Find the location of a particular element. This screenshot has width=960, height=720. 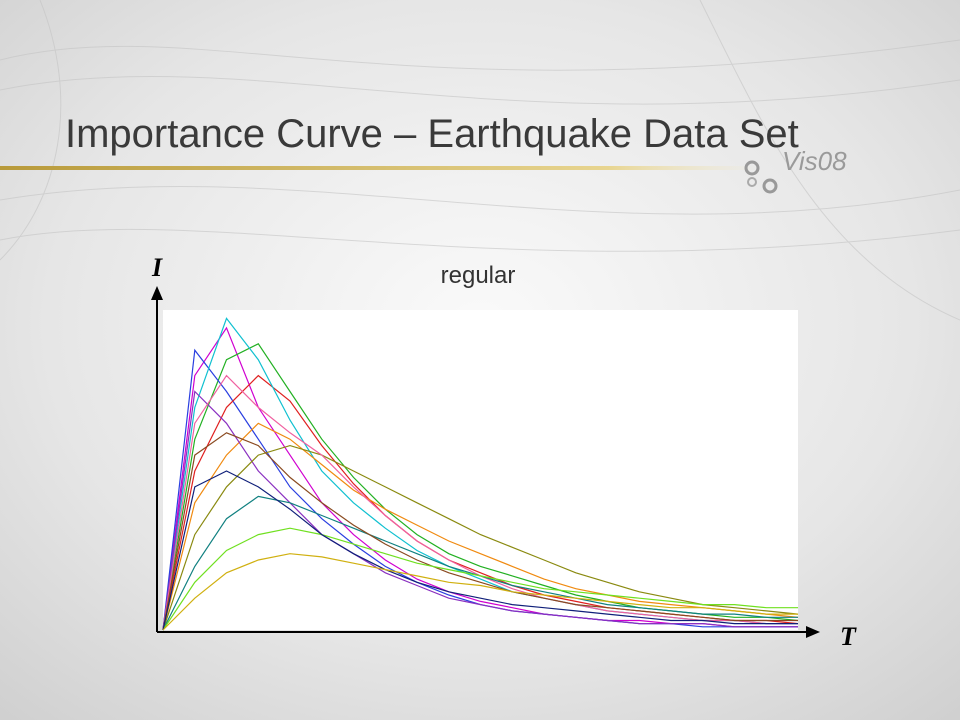

x-axis-label: T is located at coordinates (848, 636).